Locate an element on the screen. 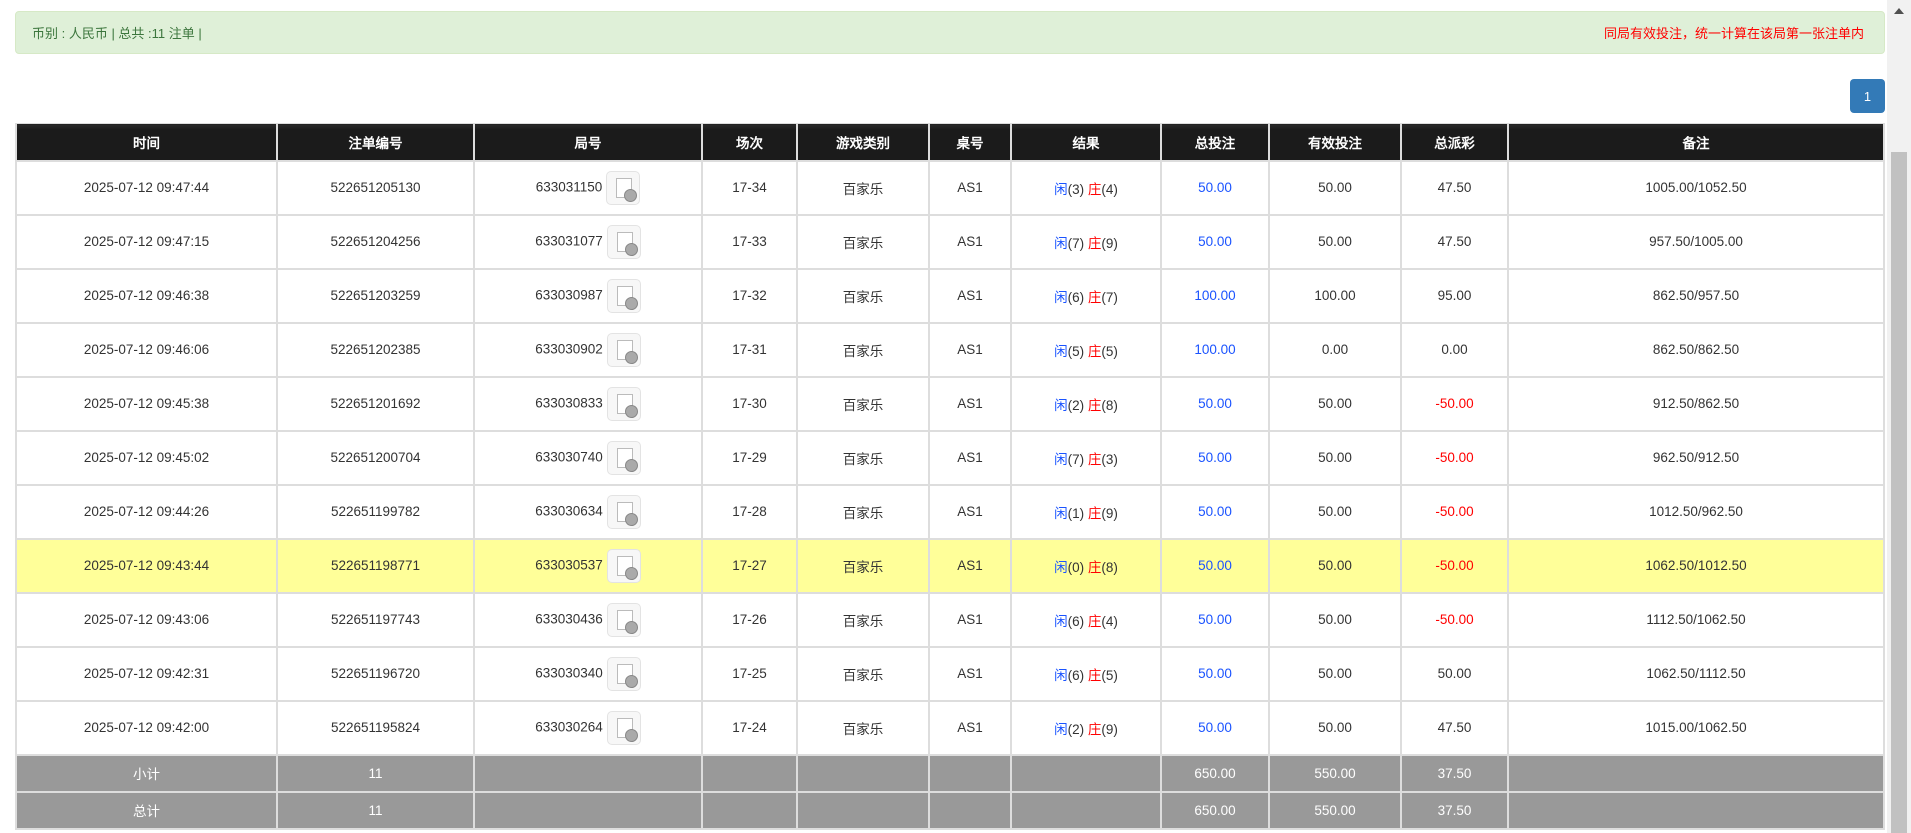  shoe-cell: 17-32 is located at coordinates (749, 295).